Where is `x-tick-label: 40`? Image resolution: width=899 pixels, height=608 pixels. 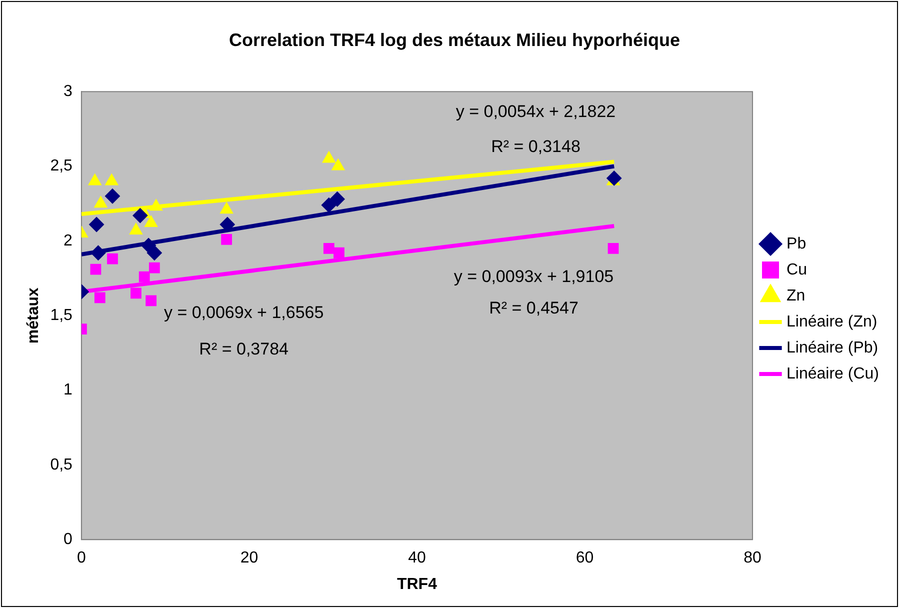 x-tick-label: 40 is located at coordinates (417, 558).